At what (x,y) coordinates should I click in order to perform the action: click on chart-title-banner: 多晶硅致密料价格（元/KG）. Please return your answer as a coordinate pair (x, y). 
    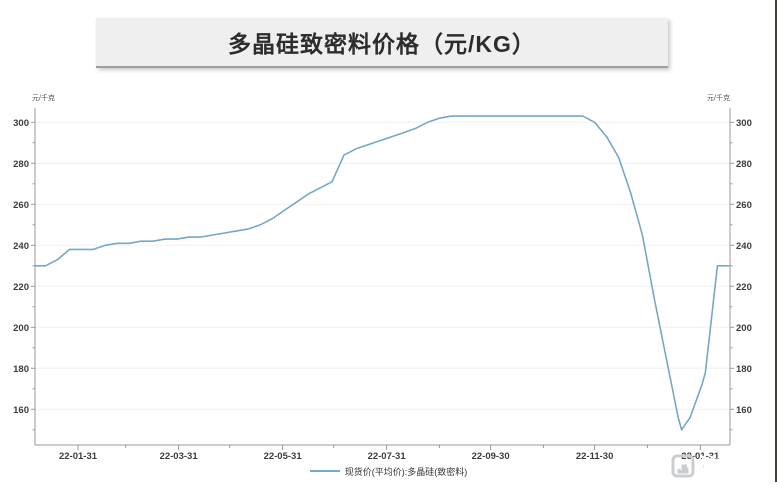
    Looking at the image, I should click on (382, 43).